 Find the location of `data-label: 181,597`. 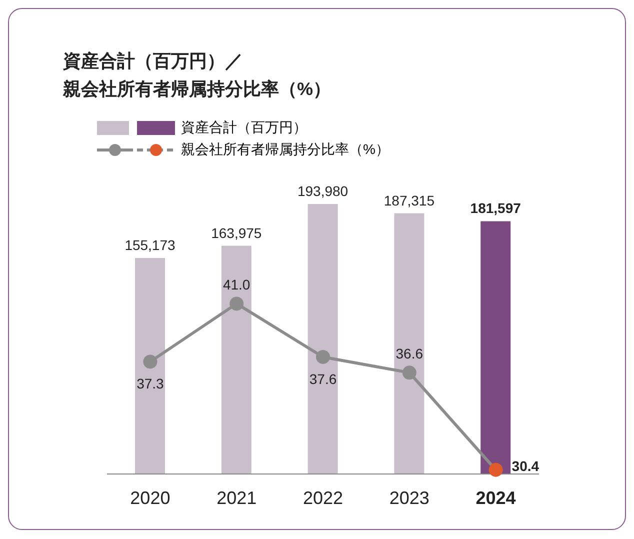

data-label: 181,597 is located at coordinates (496, 208).